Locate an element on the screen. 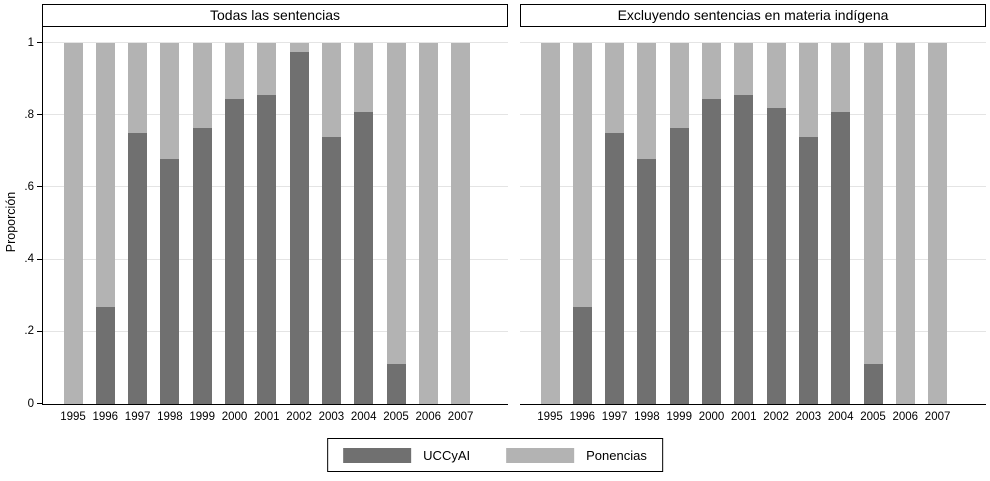 The height and width of the screenshot is (481, 990). bar-2000 is located at coordinates (234, 223).